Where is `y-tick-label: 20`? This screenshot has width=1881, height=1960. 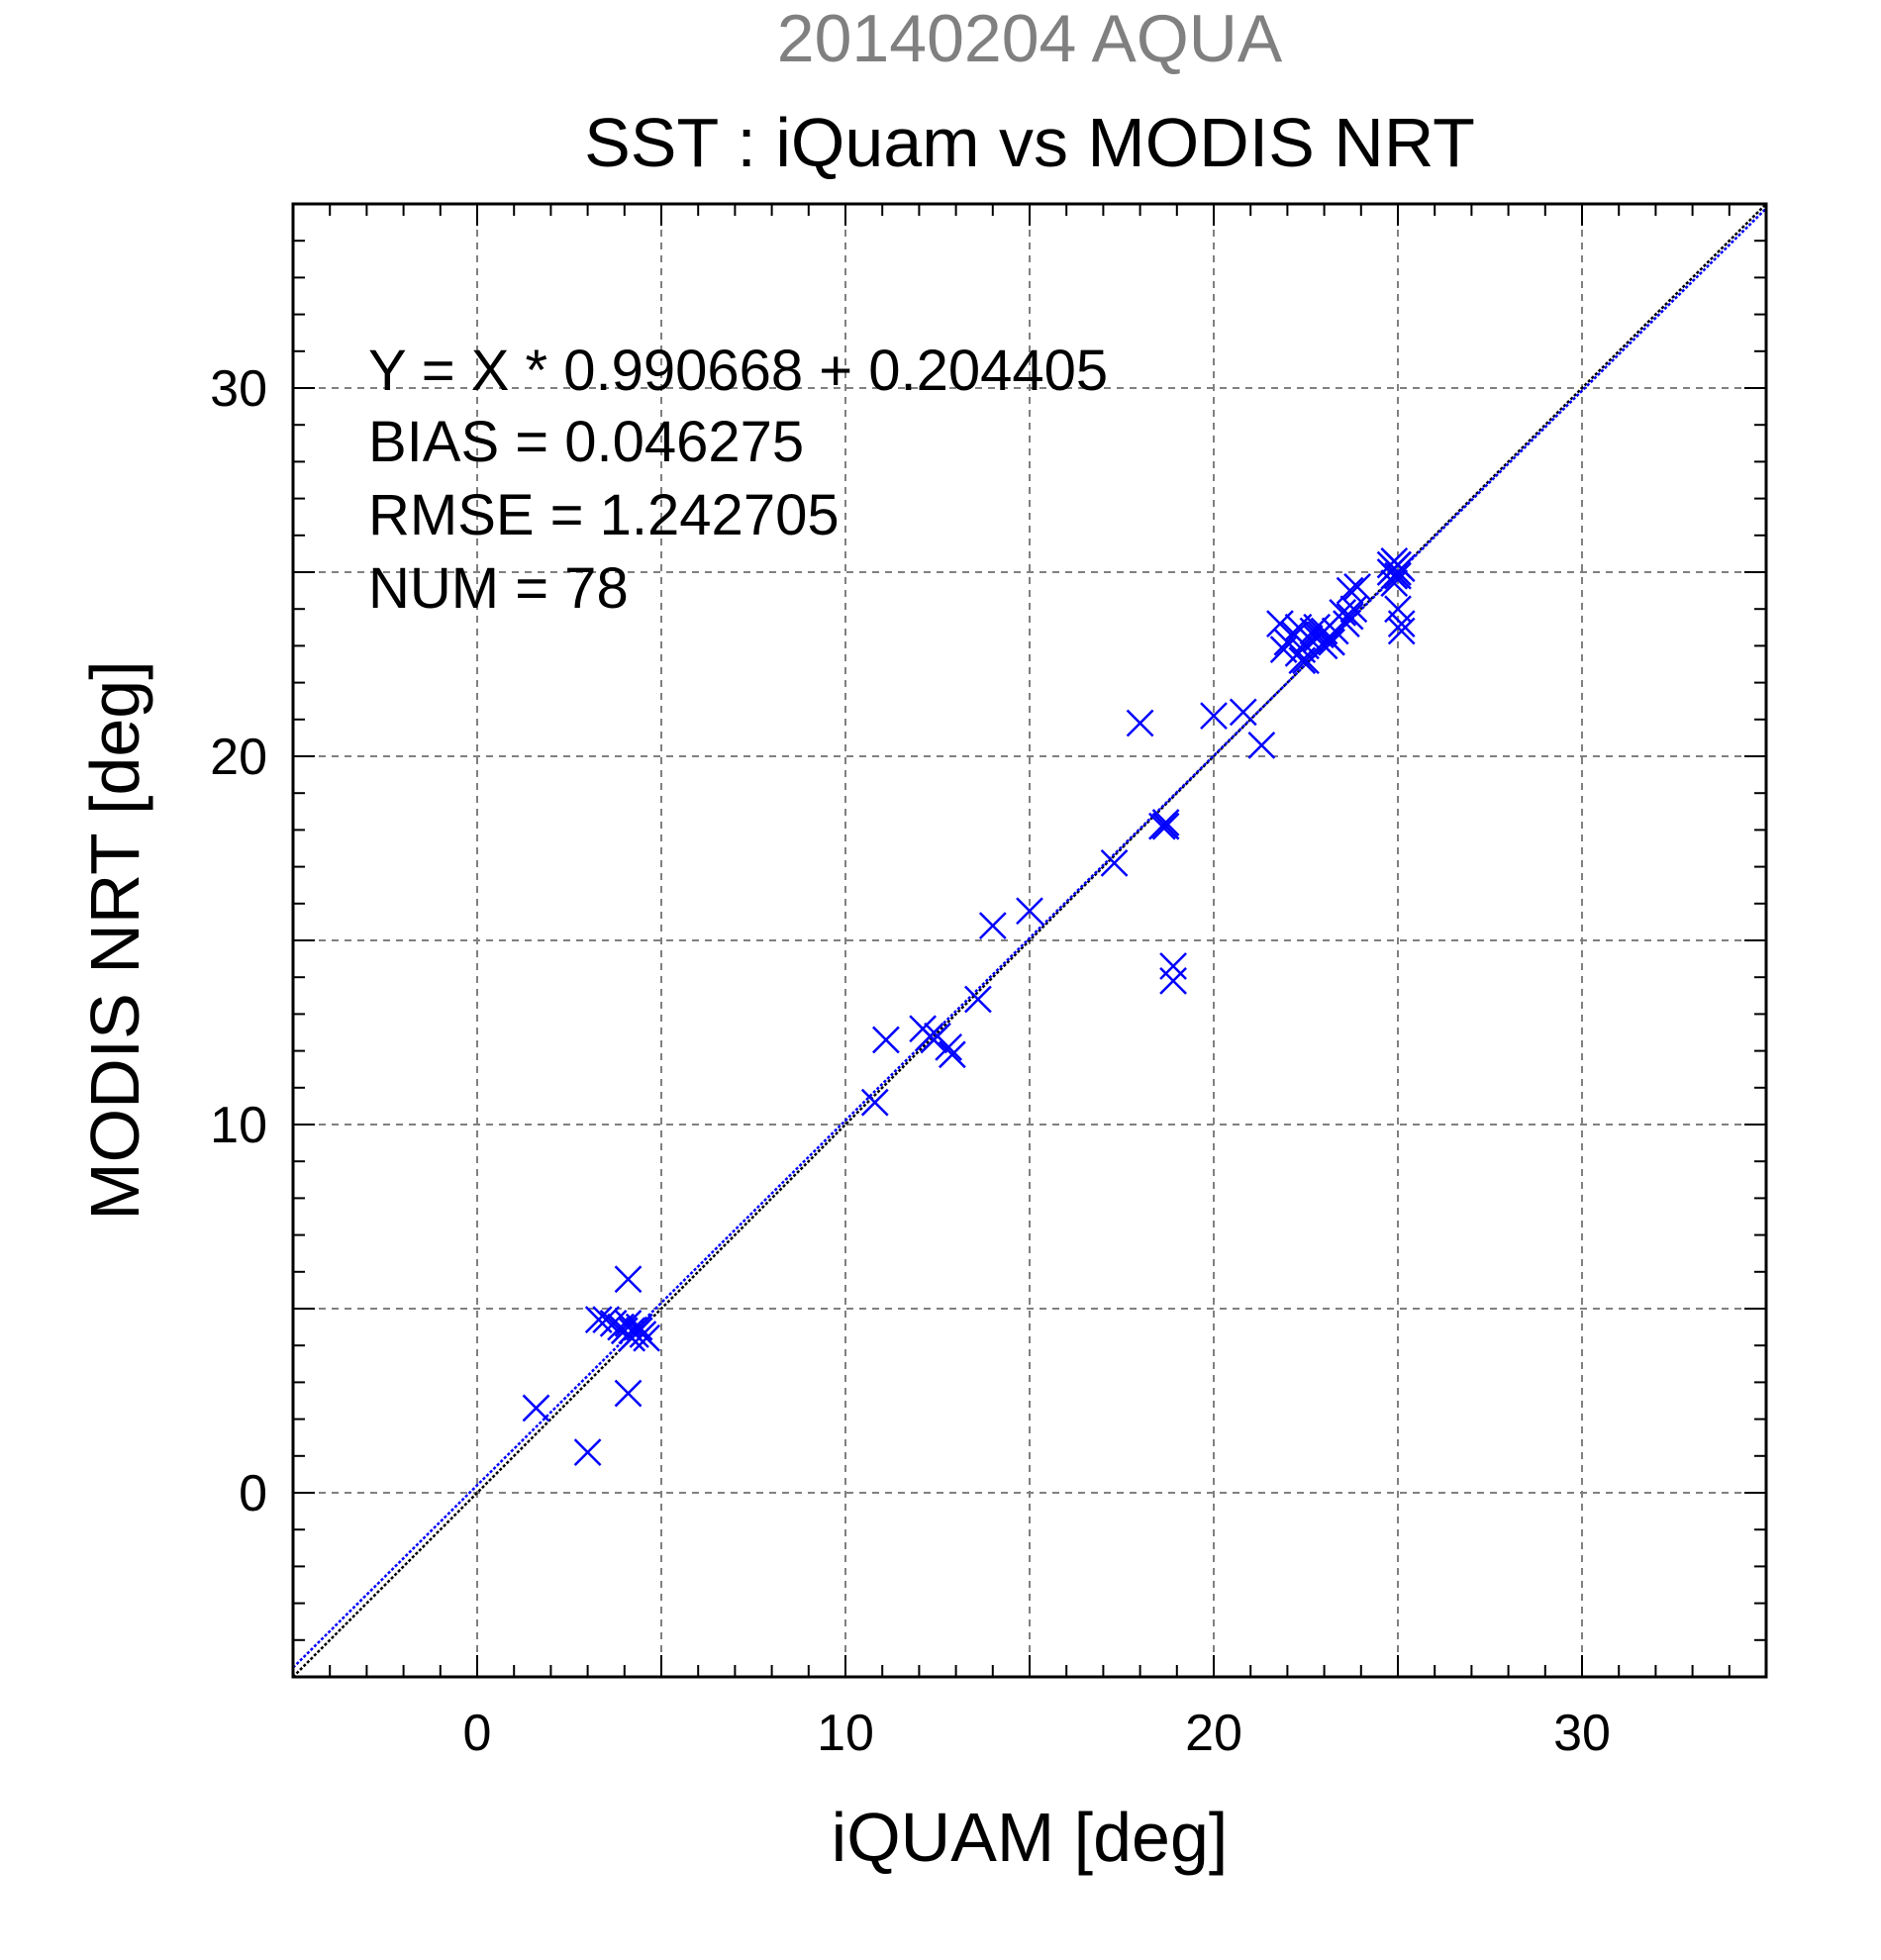
y-tick-label: 20 is located at coordinates (239, 757).